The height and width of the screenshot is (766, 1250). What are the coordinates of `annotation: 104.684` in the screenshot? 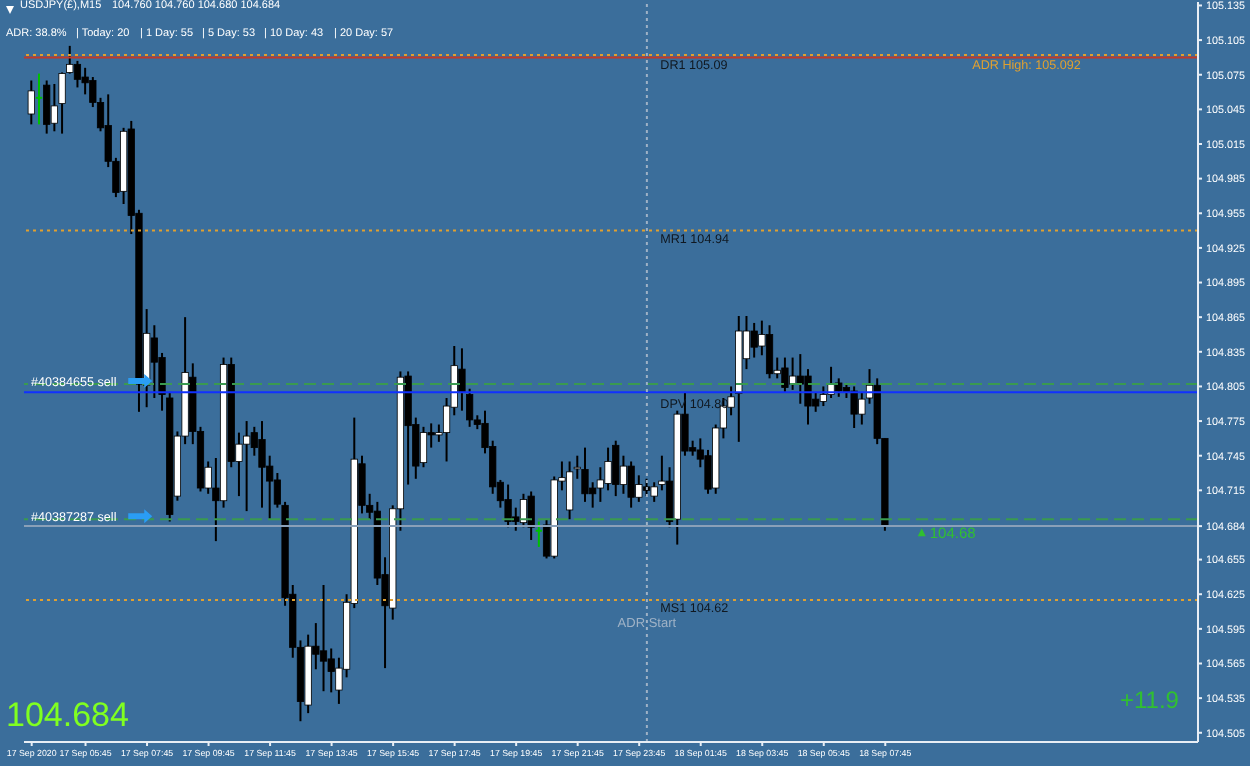 It's located at (67, 715).